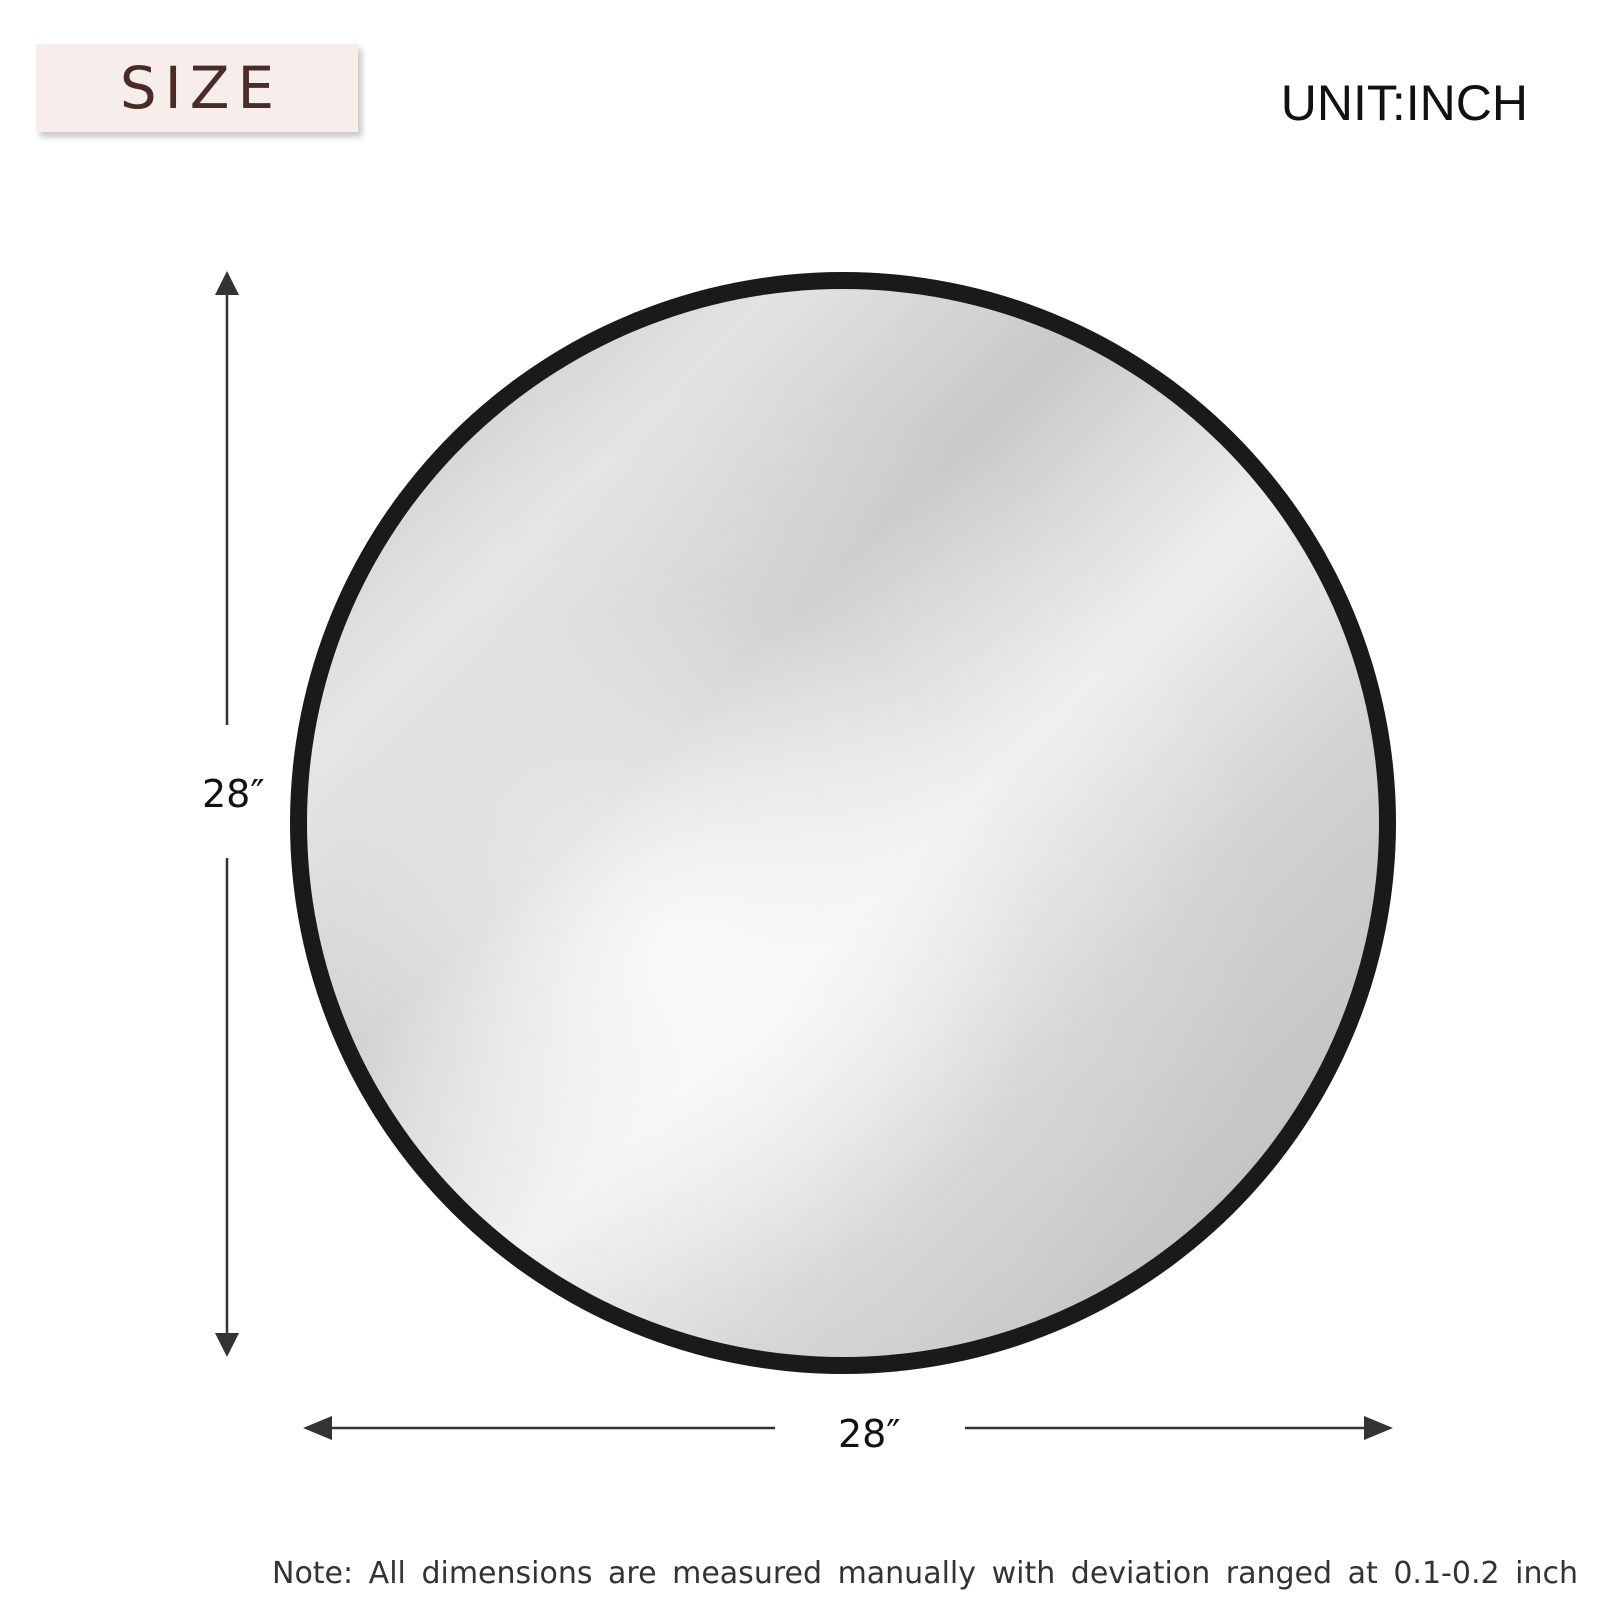 The height and width of the screenshot is (1600, 1600). Describe the element at coordinates (201, 88) in the screenshot. I see `size-badge-label: SIZE` at that location.